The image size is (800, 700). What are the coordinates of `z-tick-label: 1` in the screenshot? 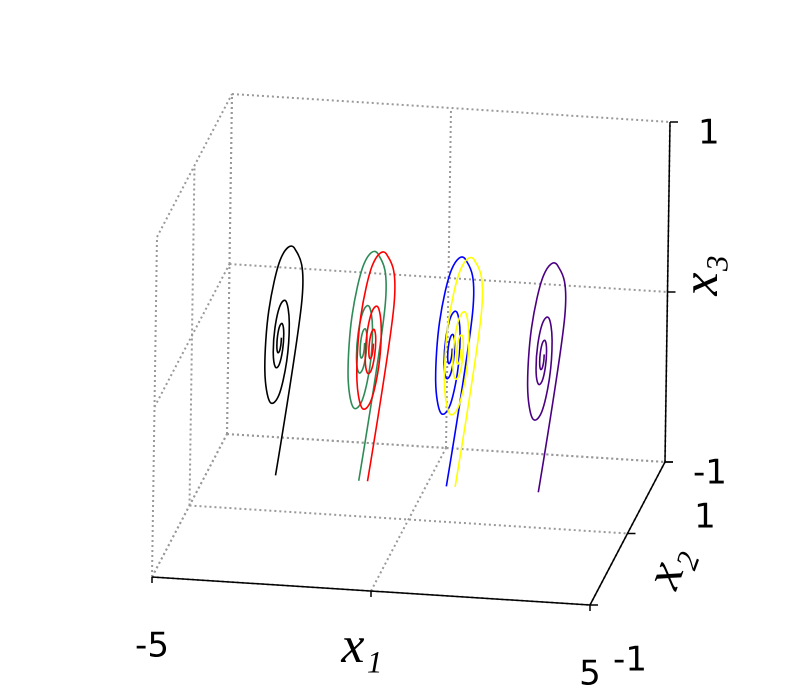 It's located at (709, 133).